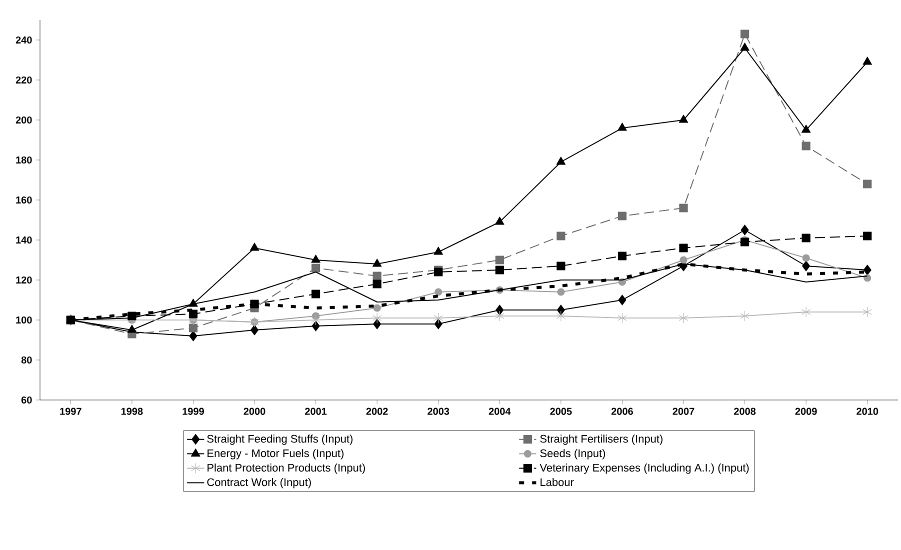  Describe the element at coordinates (280, 439) in the screenshot. I see `legend-label: Straight Feeding Stuffs (Input)` at that location.